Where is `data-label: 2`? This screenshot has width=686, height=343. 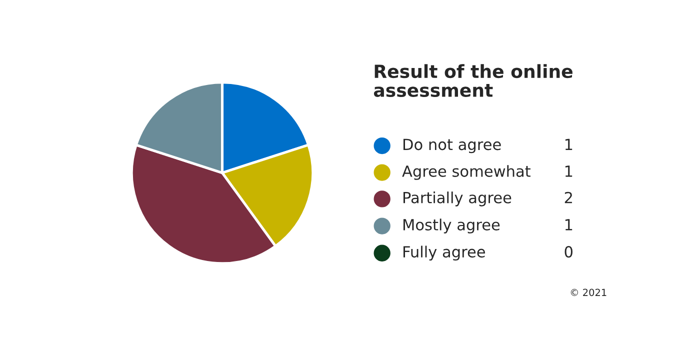
data-label: 2 is located at coordinates (568, 198).